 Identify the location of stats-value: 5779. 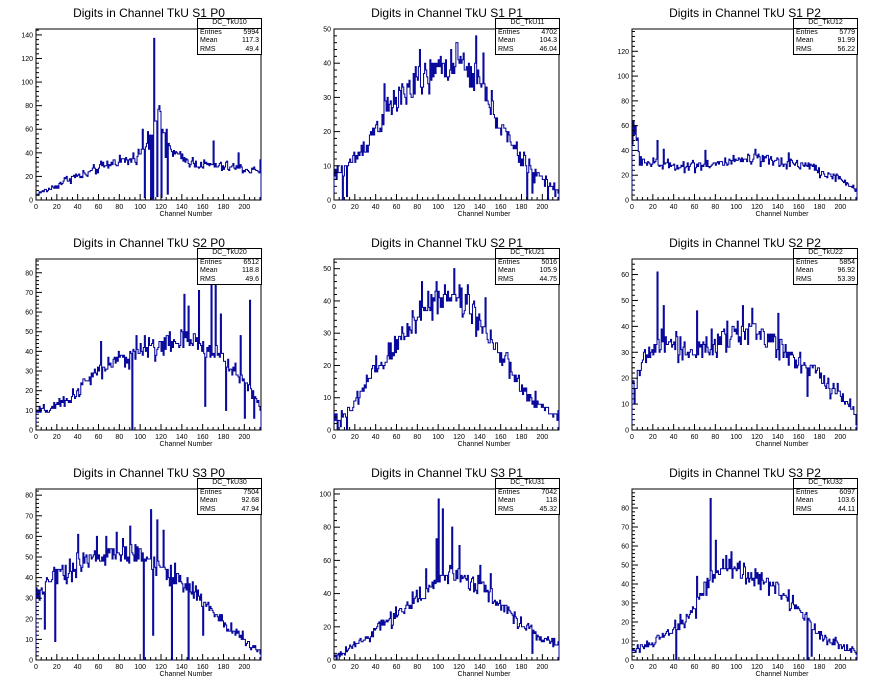
(847, 32).